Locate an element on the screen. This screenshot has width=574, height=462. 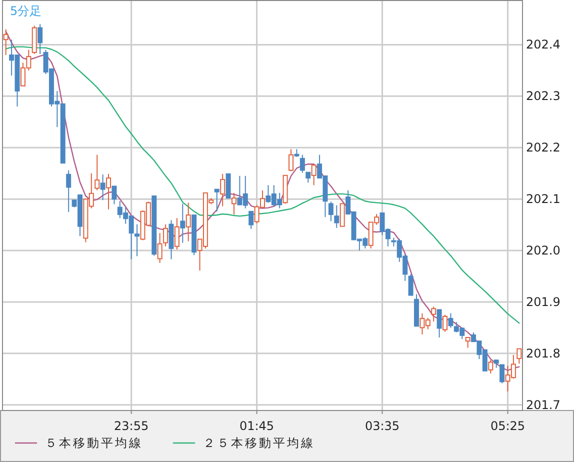
y-tick-label: 201.9 is located at coordinates (543, 301).